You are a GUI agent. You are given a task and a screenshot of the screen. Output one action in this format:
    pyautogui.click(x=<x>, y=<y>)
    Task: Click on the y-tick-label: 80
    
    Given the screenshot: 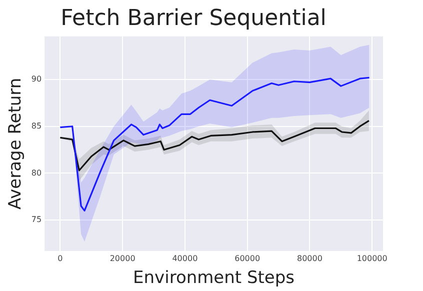 What is the action you would take?
    pyautogui.click(x=36, y=173)
    